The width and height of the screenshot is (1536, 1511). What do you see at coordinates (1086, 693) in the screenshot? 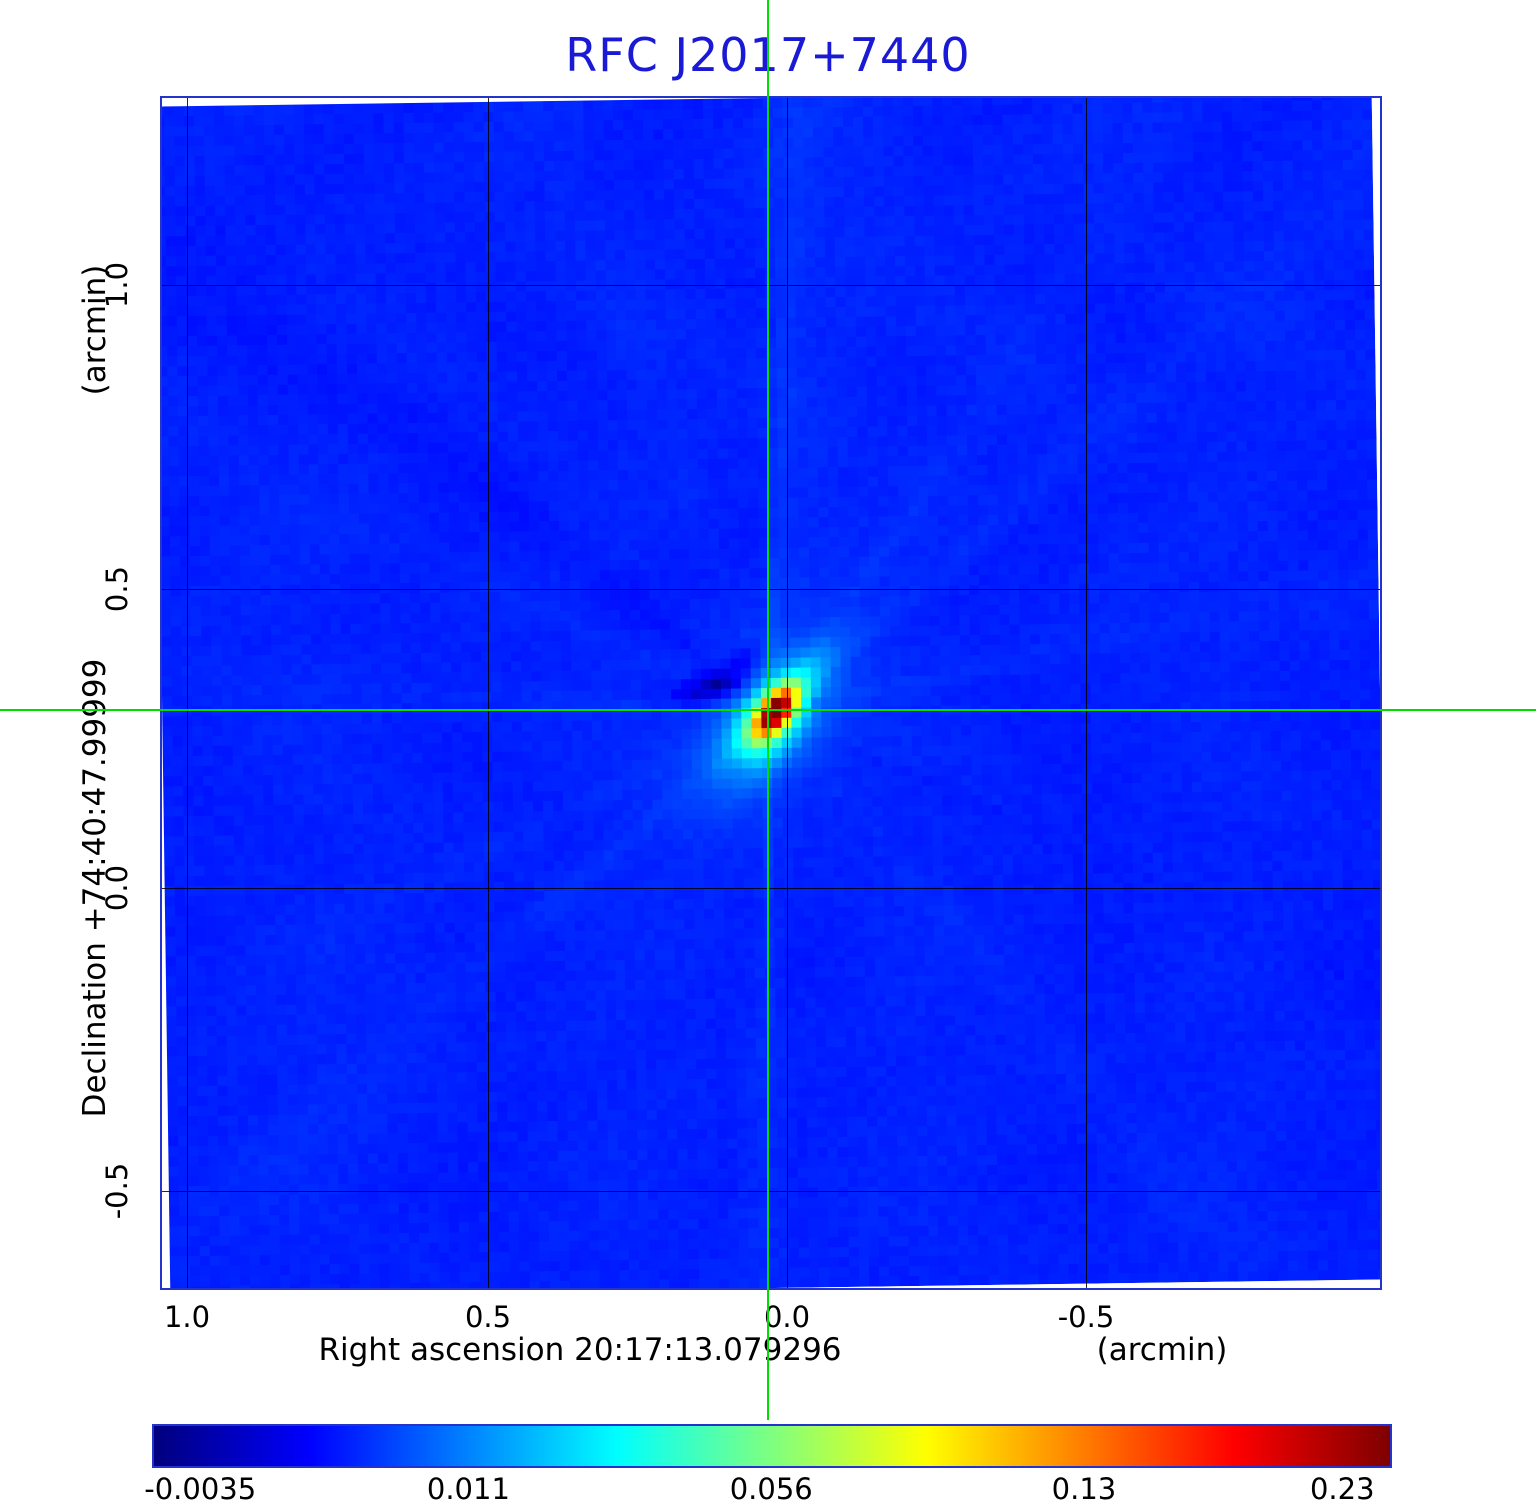
I see `grid-line-x--0.5` at bounding box center [1086, 693].